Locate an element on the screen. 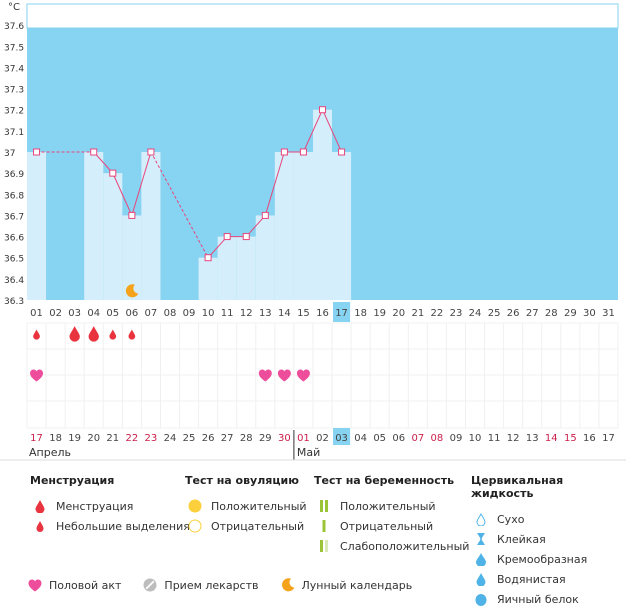 The width and height of the screenshot is (626, 609). legend-item: Яичный белок is located at coordinates (548, 599).